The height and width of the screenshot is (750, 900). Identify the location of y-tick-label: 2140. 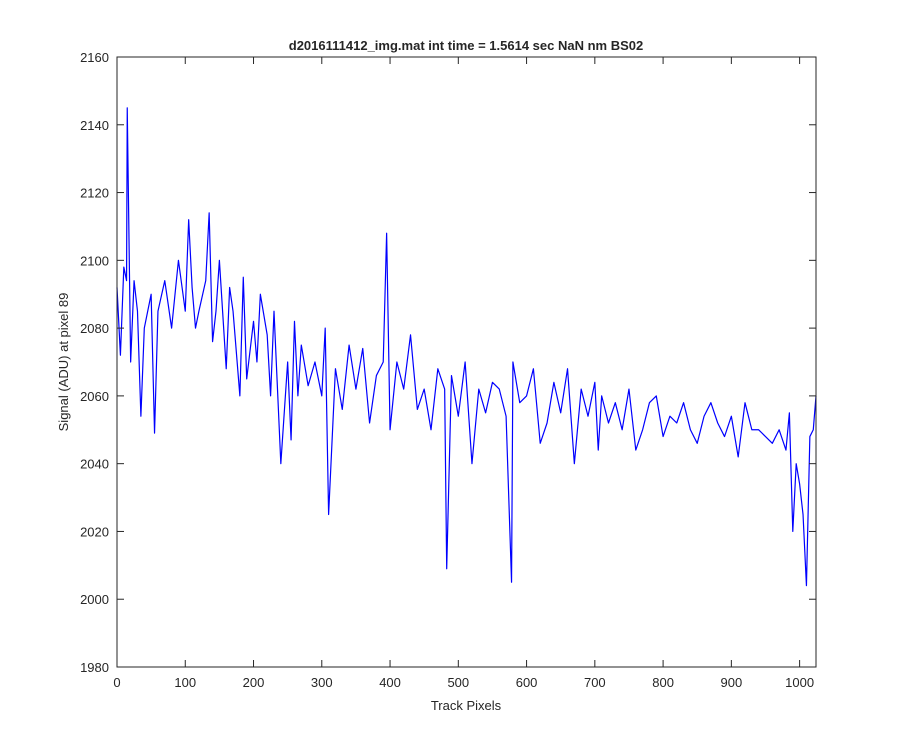
(94, 125).